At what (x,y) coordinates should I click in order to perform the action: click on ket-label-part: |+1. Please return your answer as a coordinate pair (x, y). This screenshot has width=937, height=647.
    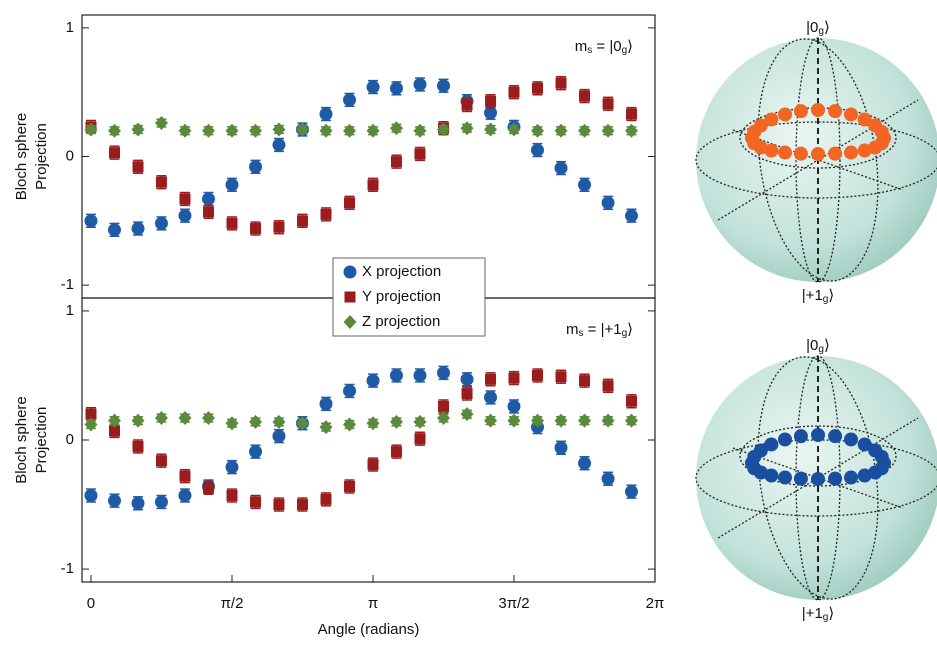
    Looking at the image, I should click on (812, 613).